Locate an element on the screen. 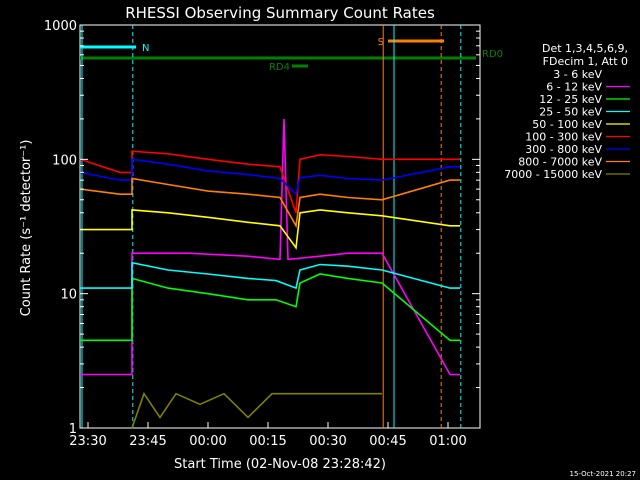 Image resolution: width=640 pixels, height=480 pixels. legend-entry-label: 50 - 100 keV is located at coordinates (567, 124).